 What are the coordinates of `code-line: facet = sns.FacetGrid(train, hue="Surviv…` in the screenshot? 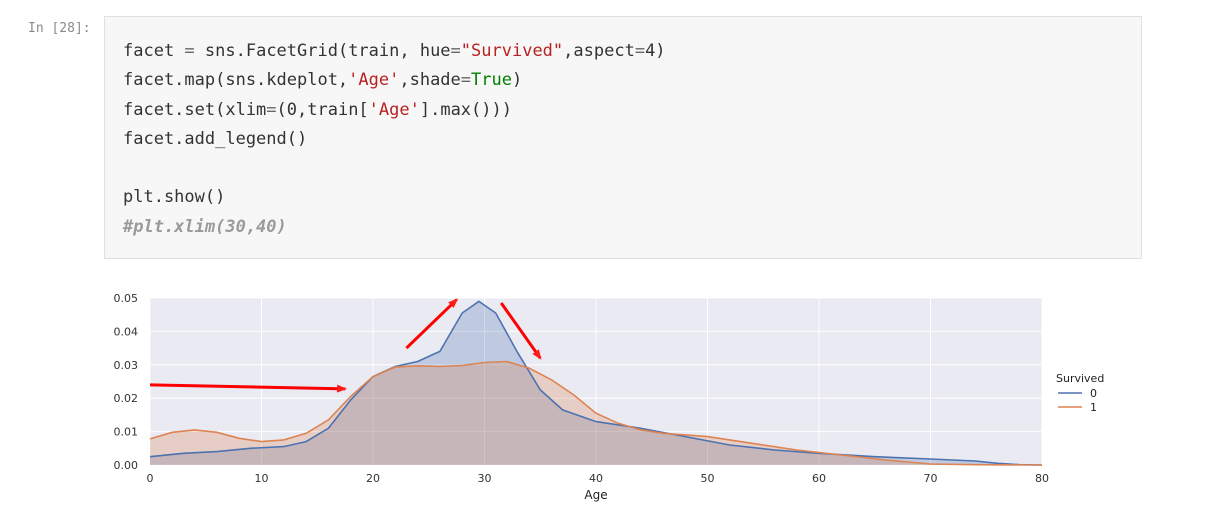 It's located at (394, 51).